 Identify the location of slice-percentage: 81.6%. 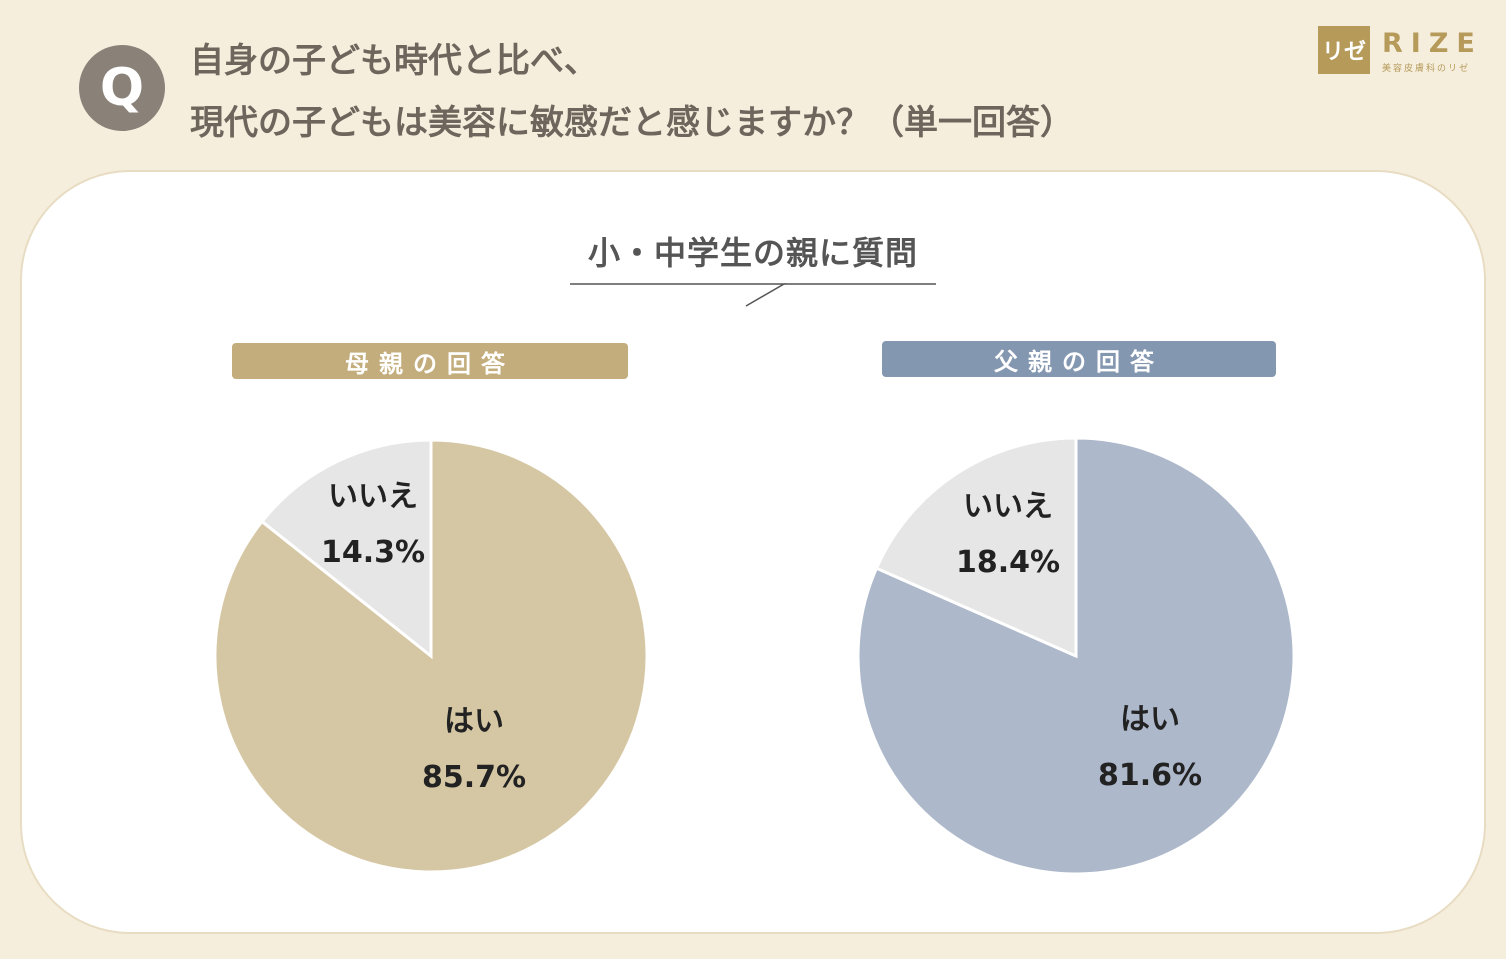
(1150, 775).